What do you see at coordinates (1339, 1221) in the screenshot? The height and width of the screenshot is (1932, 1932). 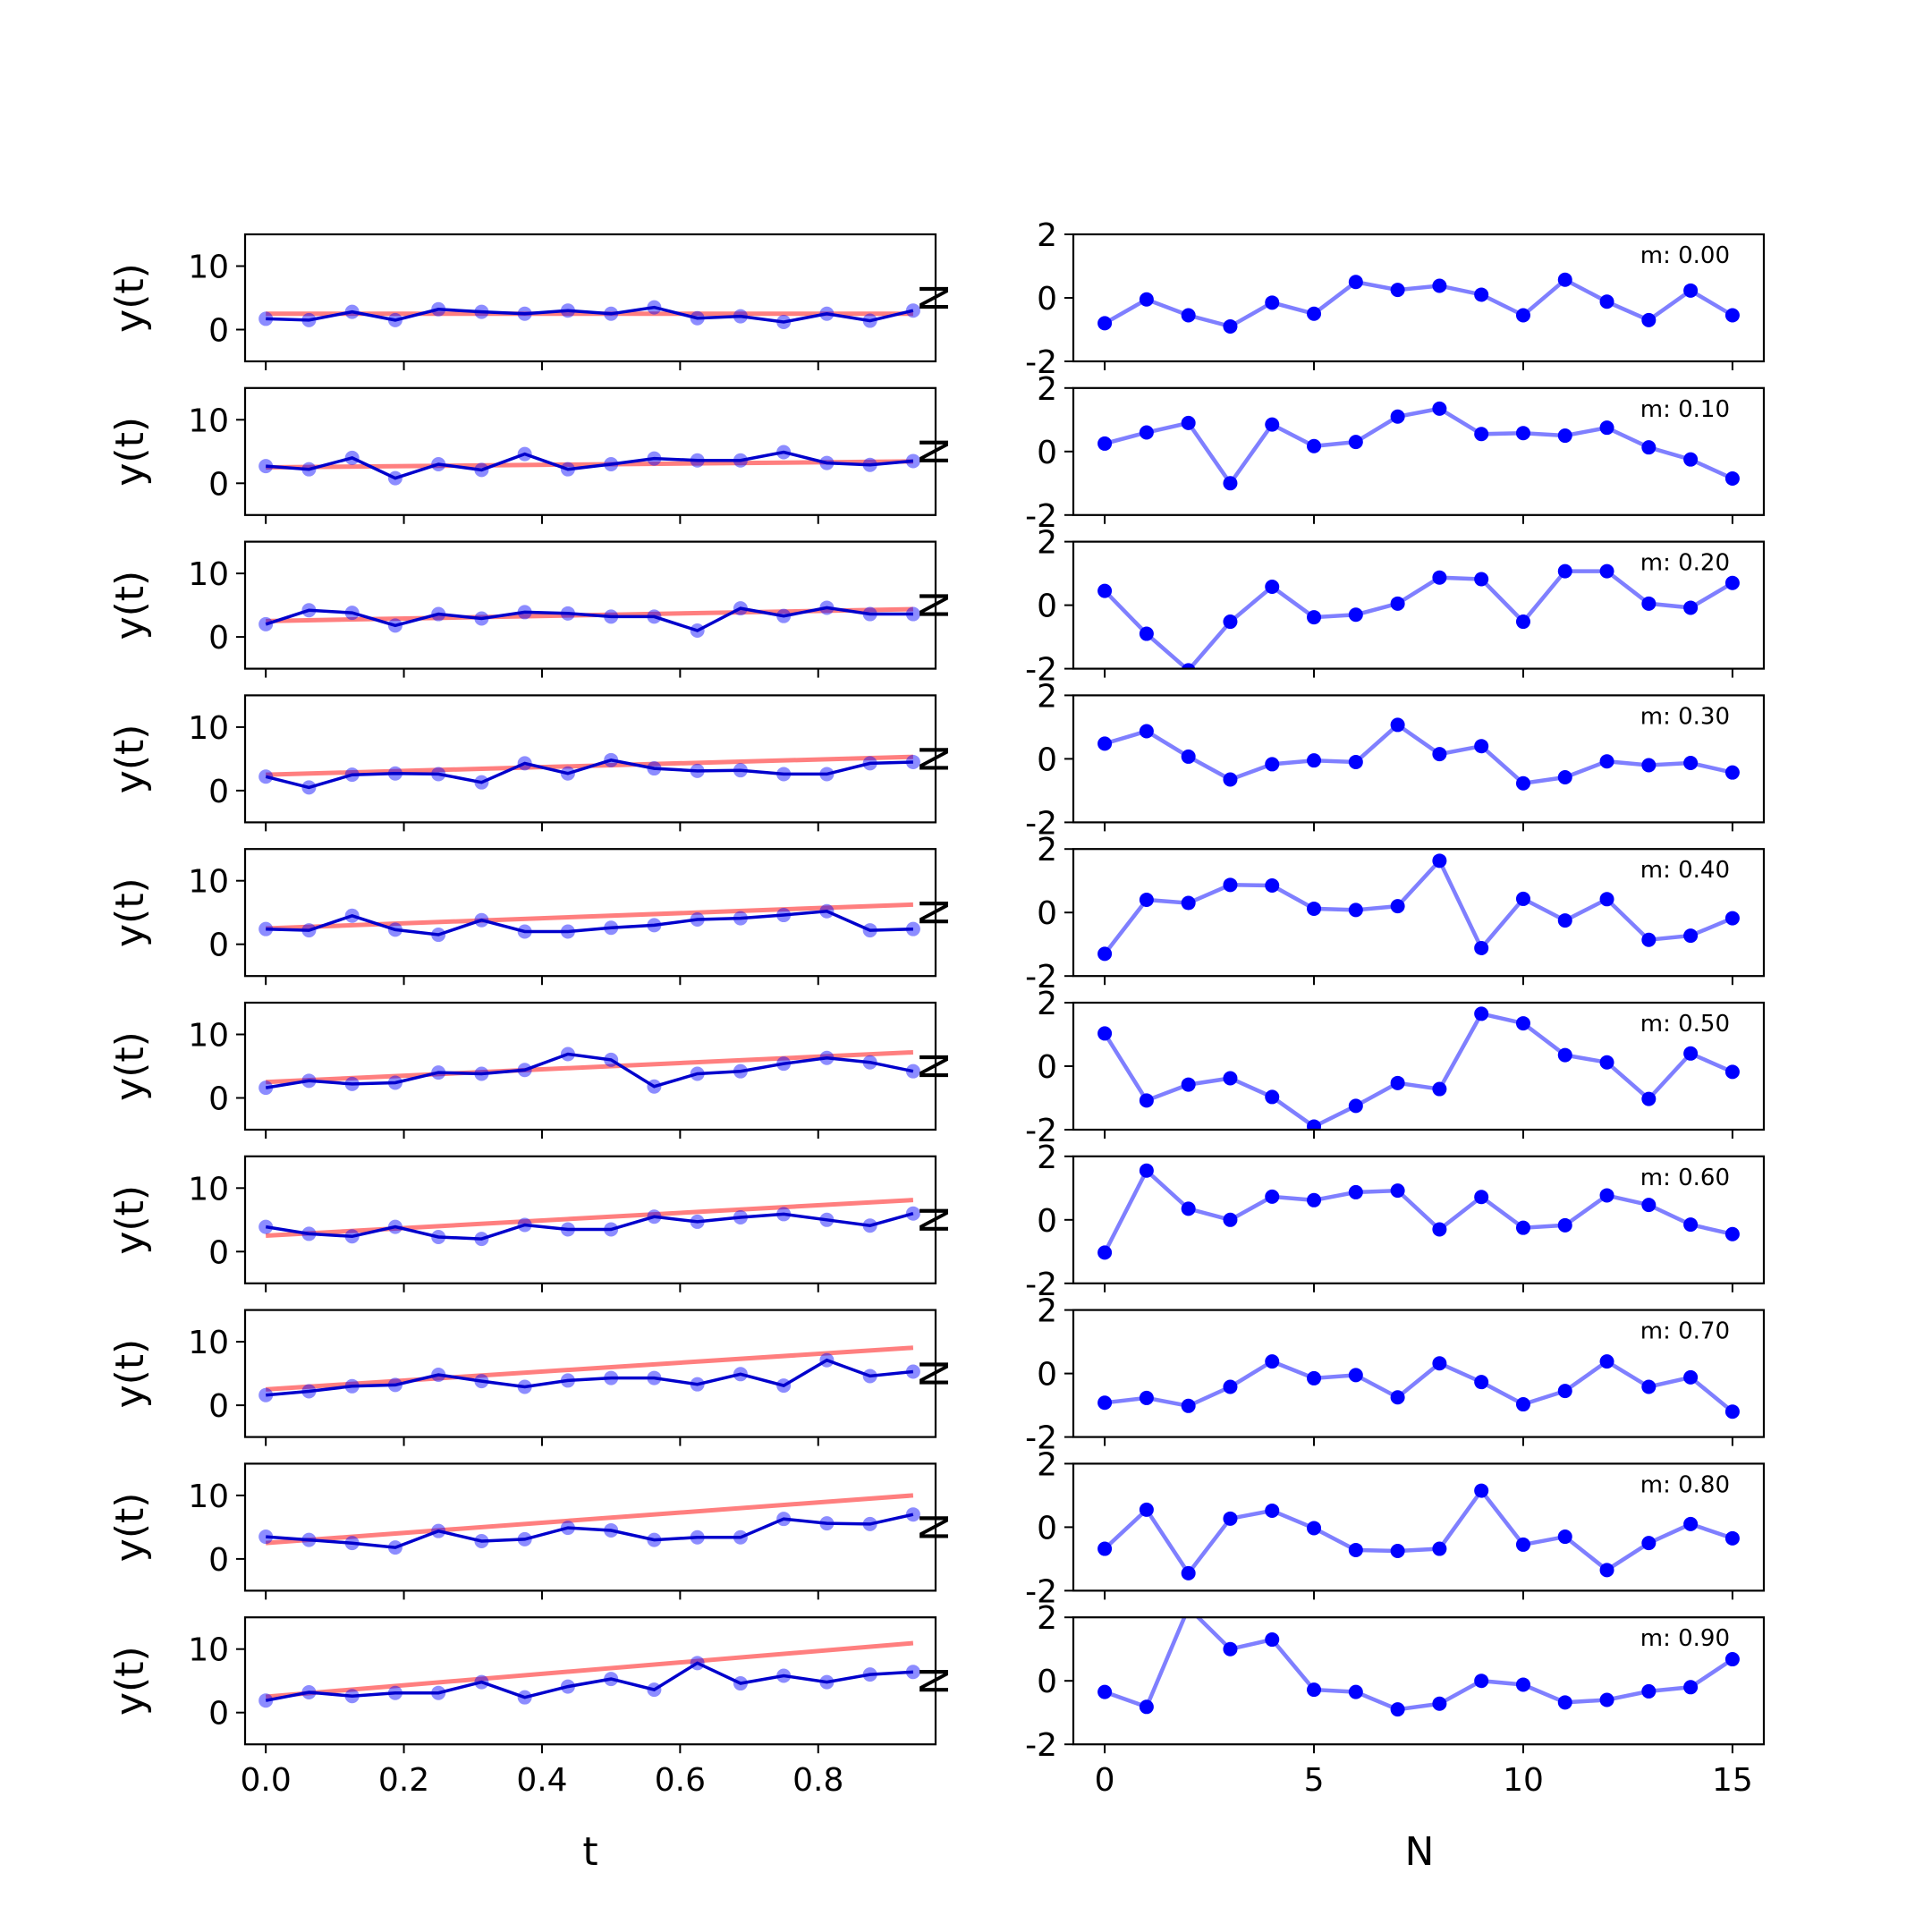 I see `right-subplot-6: N -2 0 2 m: 0.60` at bounding box center [1339, 1221].